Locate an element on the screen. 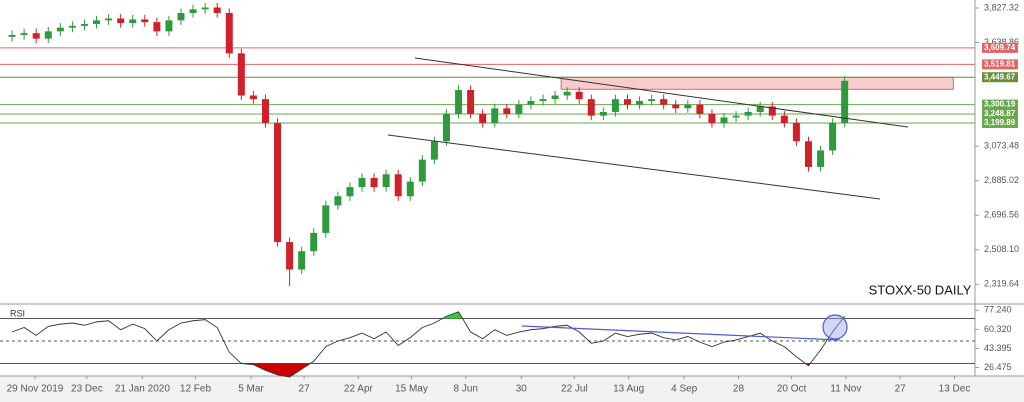 The width and height of the screenshot is (1024, 402). x-tick-label: 5 Mar is located at coordinates (251, 389).